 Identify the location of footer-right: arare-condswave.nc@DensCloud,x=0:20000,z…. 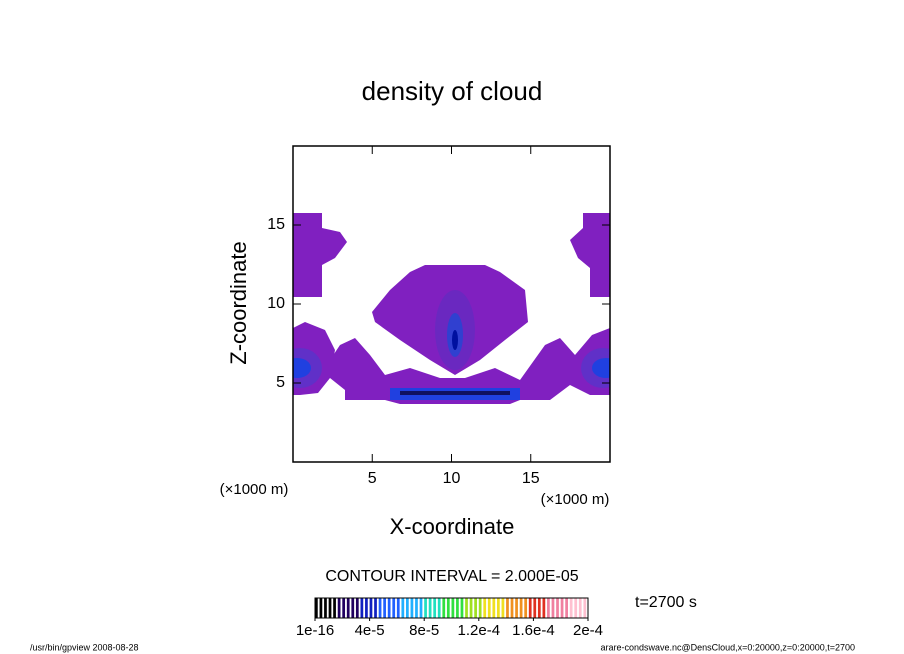
(727, 647).